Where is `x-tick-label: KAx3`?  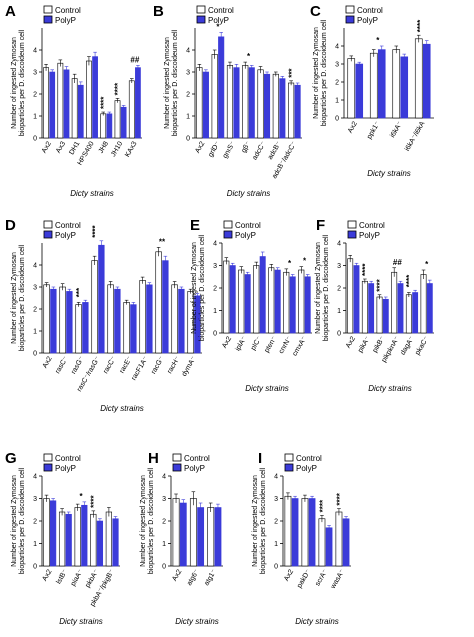
x-tick-label: KAx3 is located at coordinates (131, 149).